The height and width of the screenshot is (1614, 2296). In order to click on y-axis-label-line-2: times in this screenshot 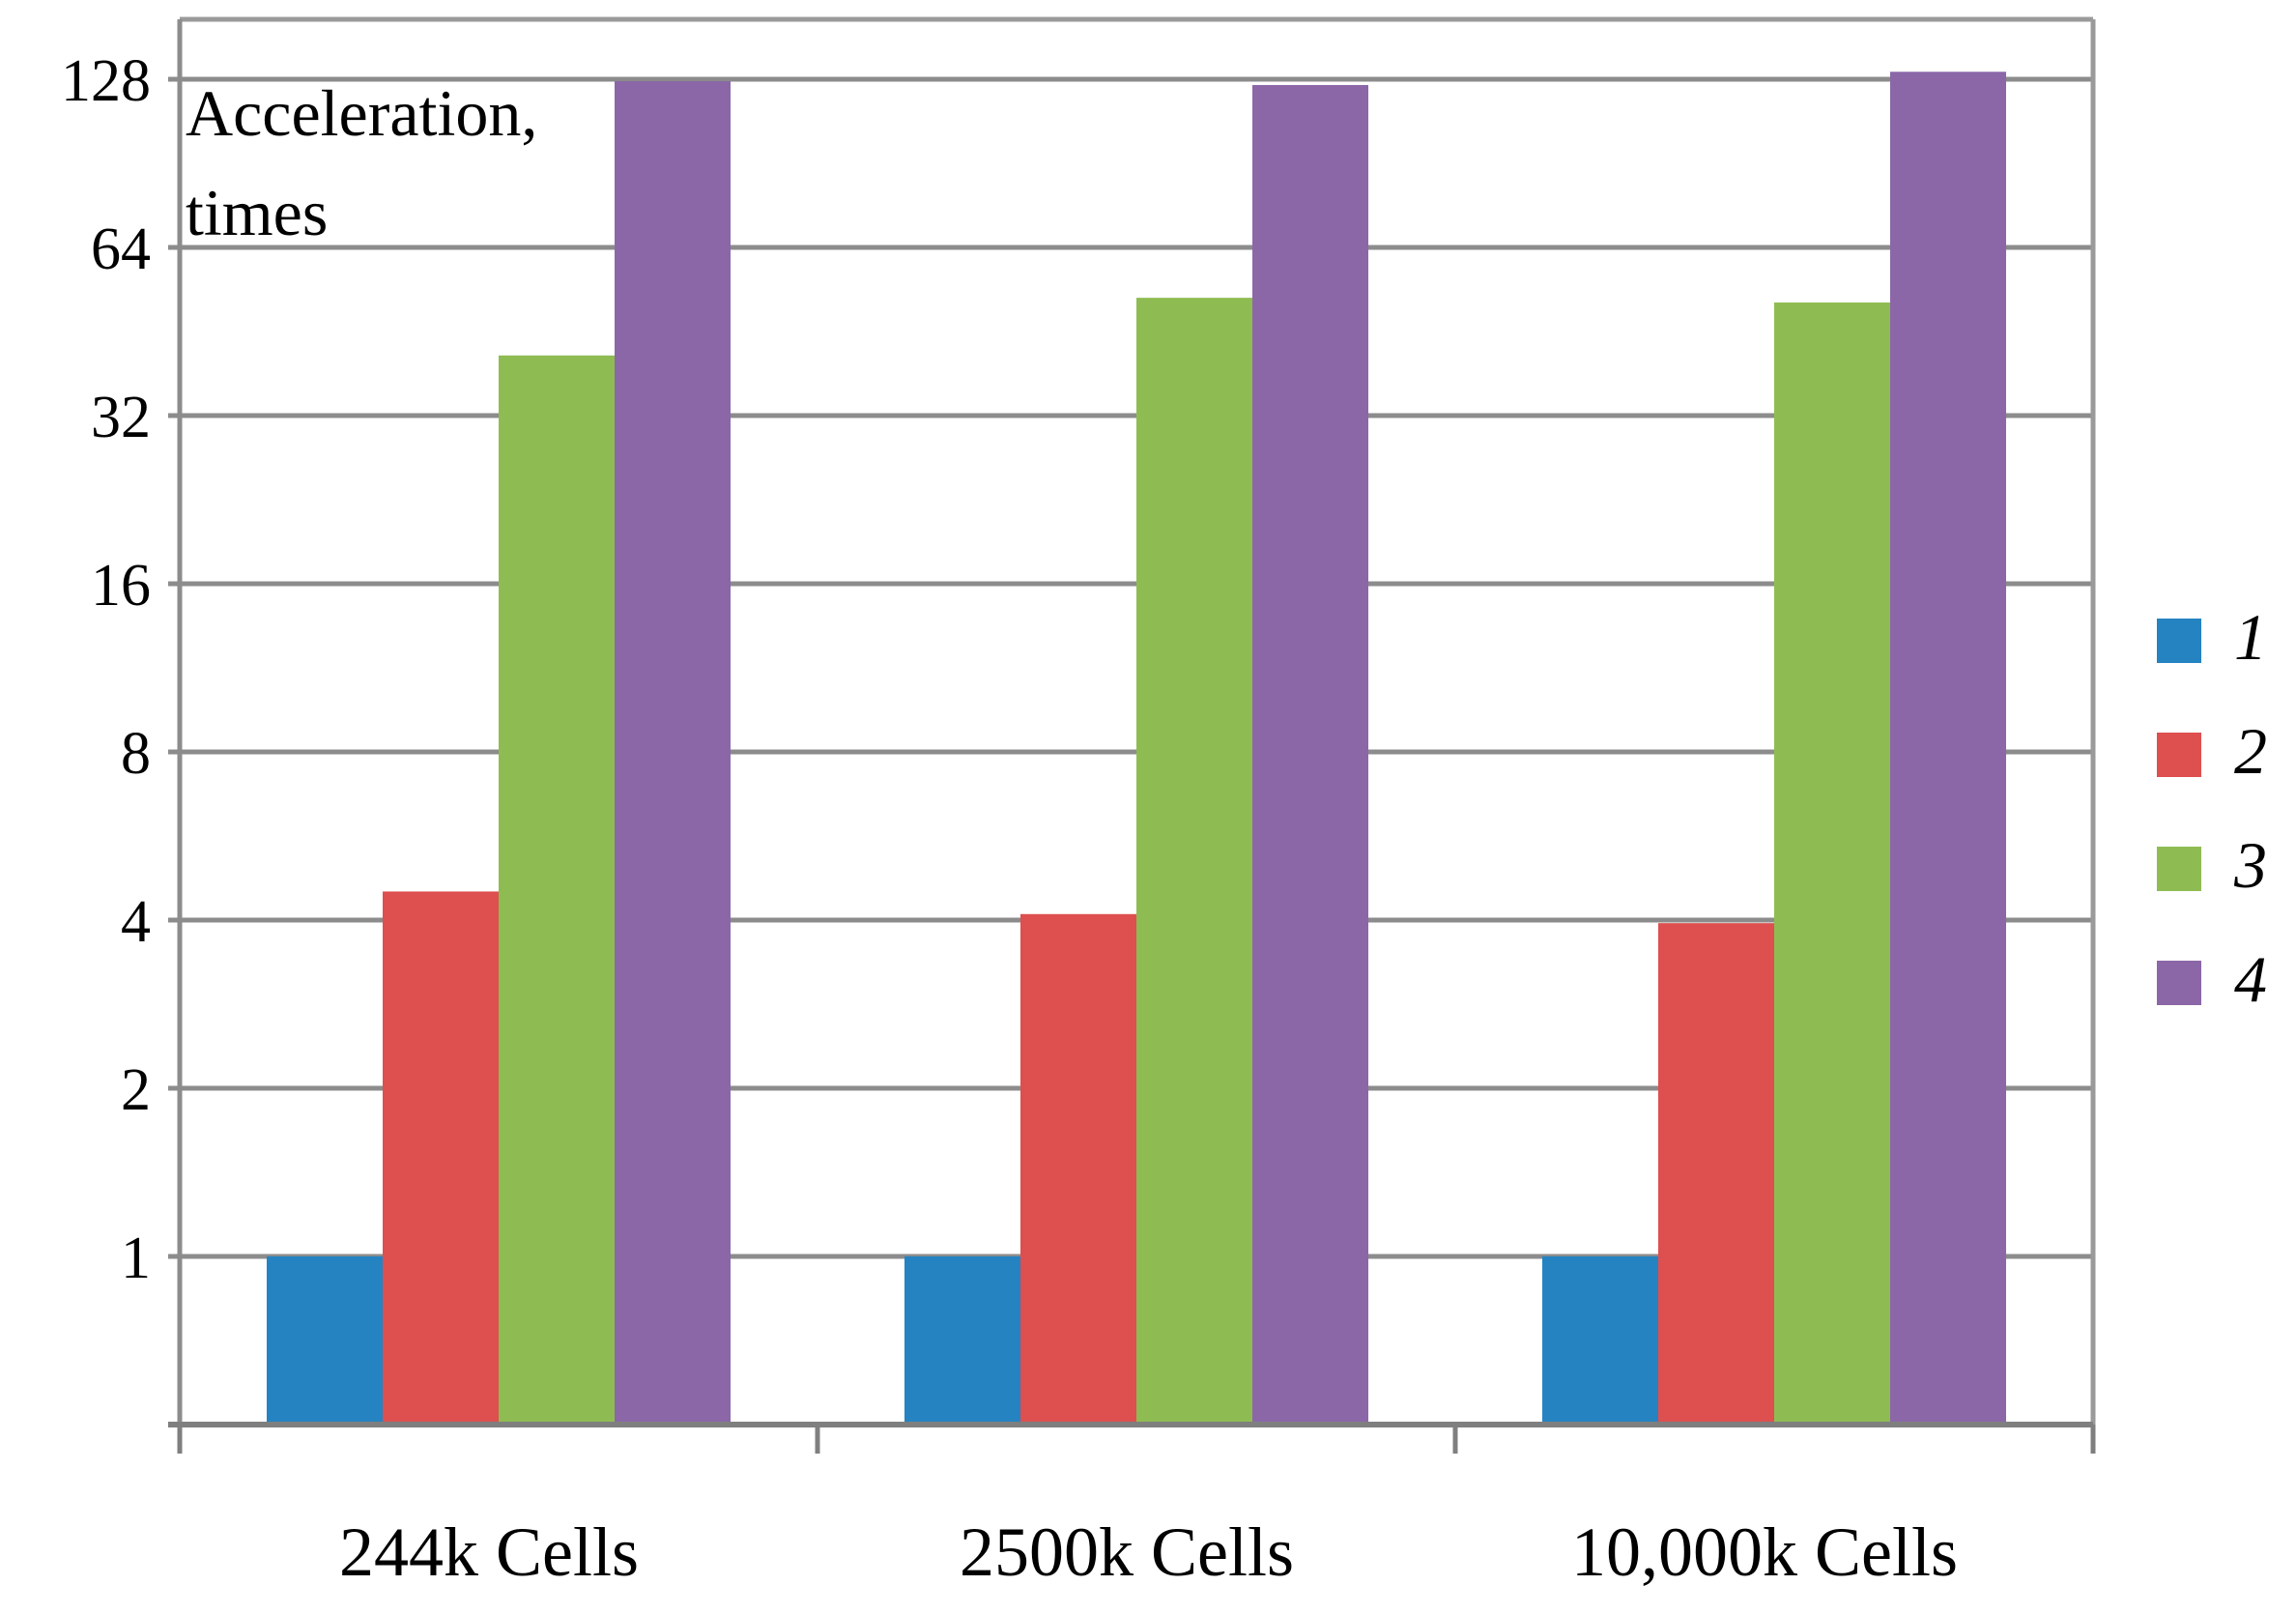, I will do `click(257, 213)`.